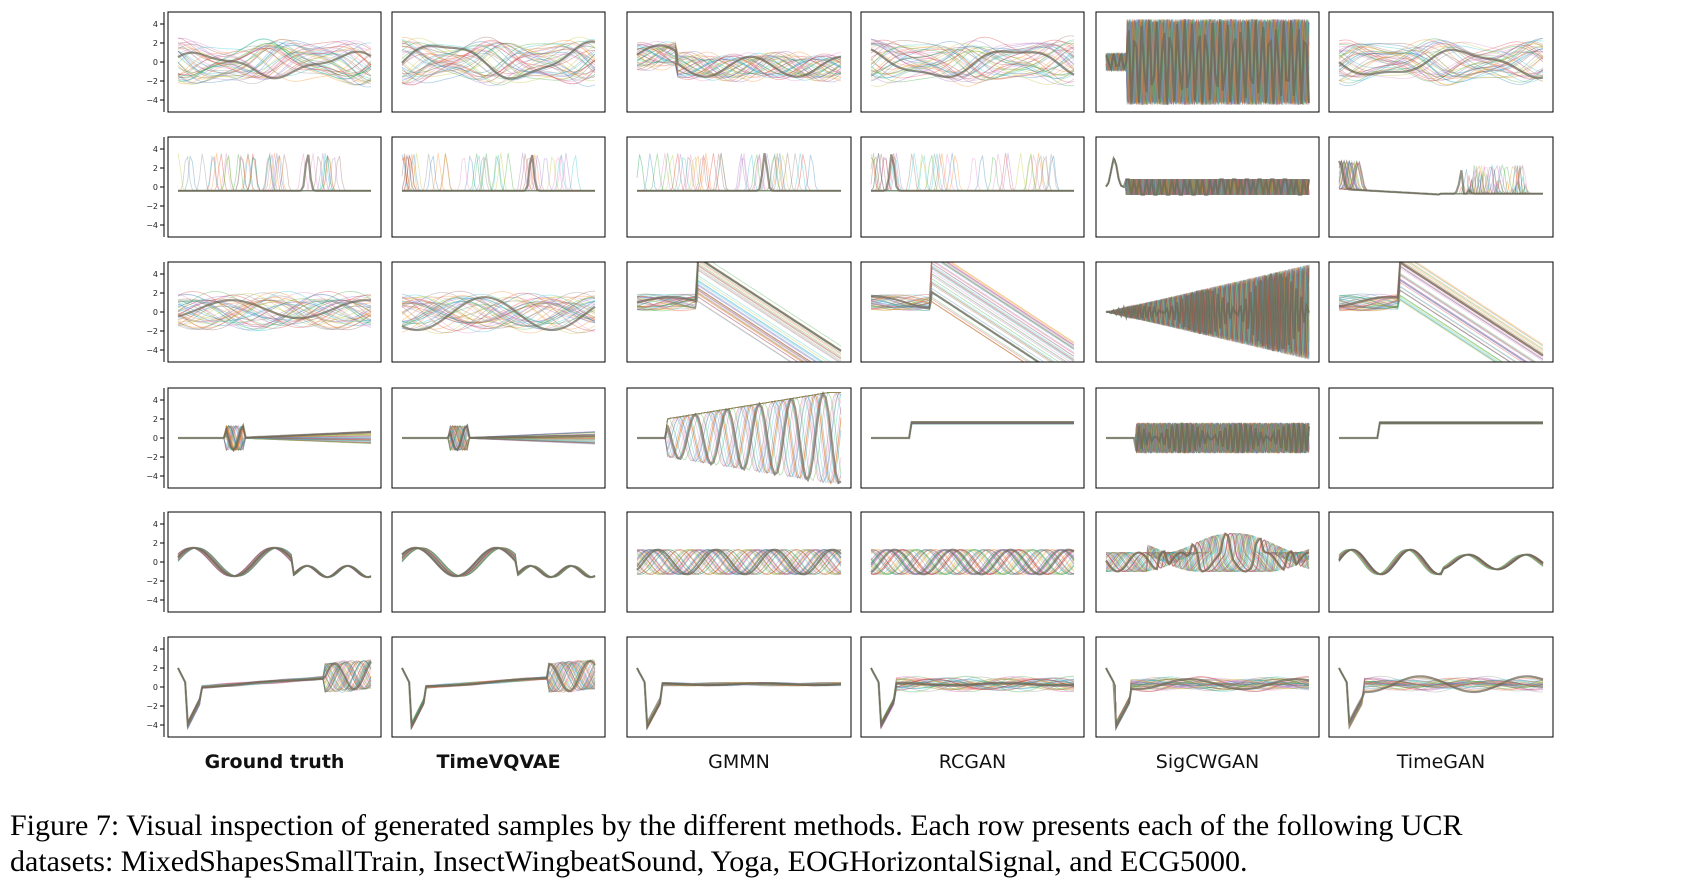 The image size is (1688, 895). I want to click on panel-r3-rcgan, so click(972, 312).